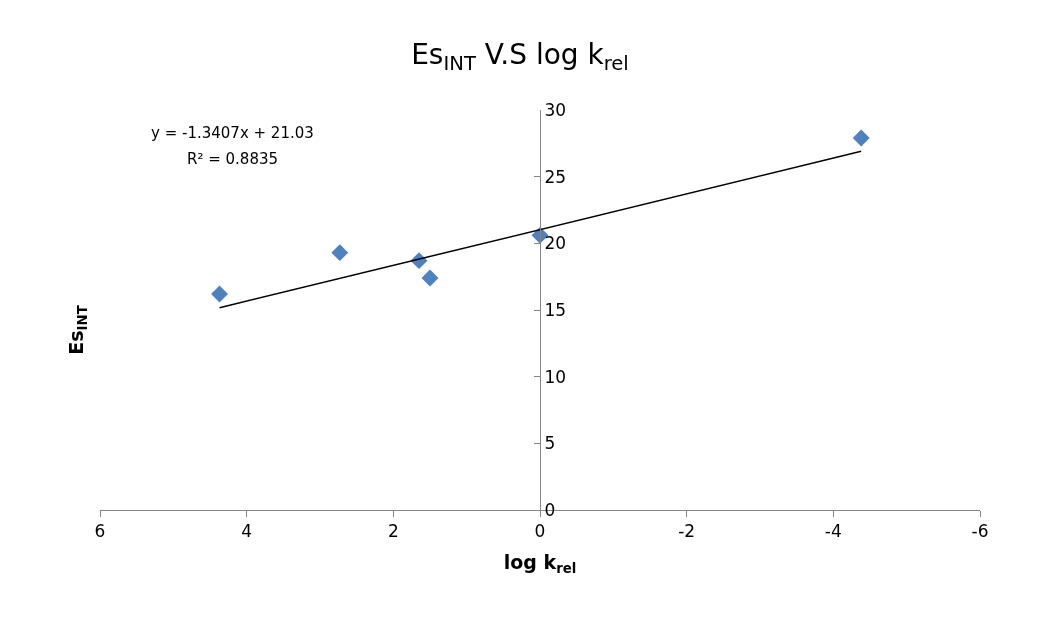 This screenshot has width=1040, height=630. Describe the element at coordinates (833, 531) in the screenshot. I see `x-tick-label: -4` at that location.